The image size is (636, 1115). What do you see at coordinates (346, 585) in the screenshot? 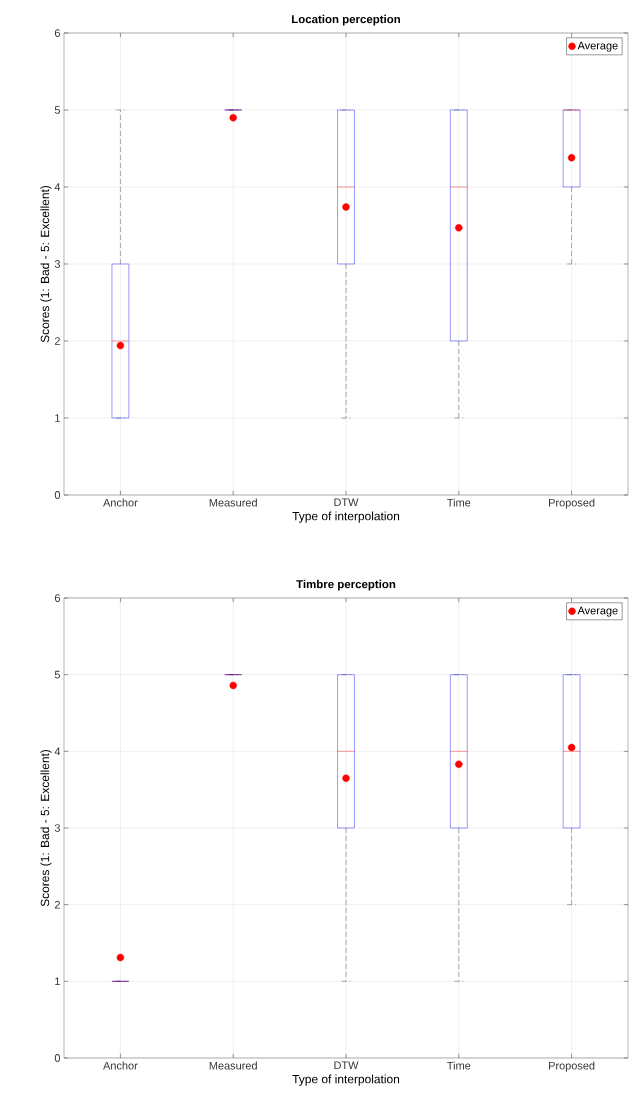
I see `chart-title: Timbre perception` at bounding box center [346, 585].